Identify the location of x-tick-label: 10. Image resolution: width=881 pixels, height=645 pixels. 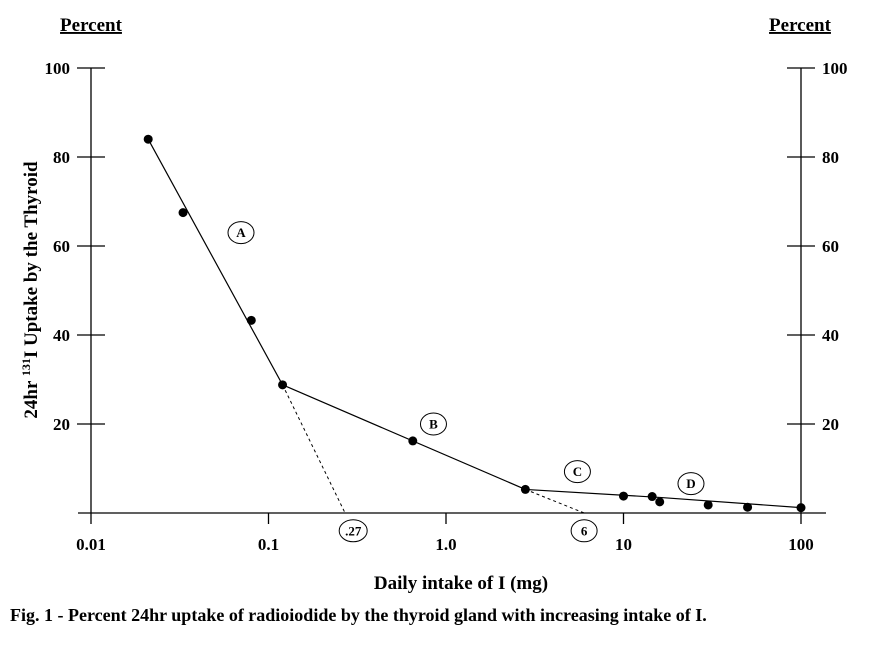
(623, 544).